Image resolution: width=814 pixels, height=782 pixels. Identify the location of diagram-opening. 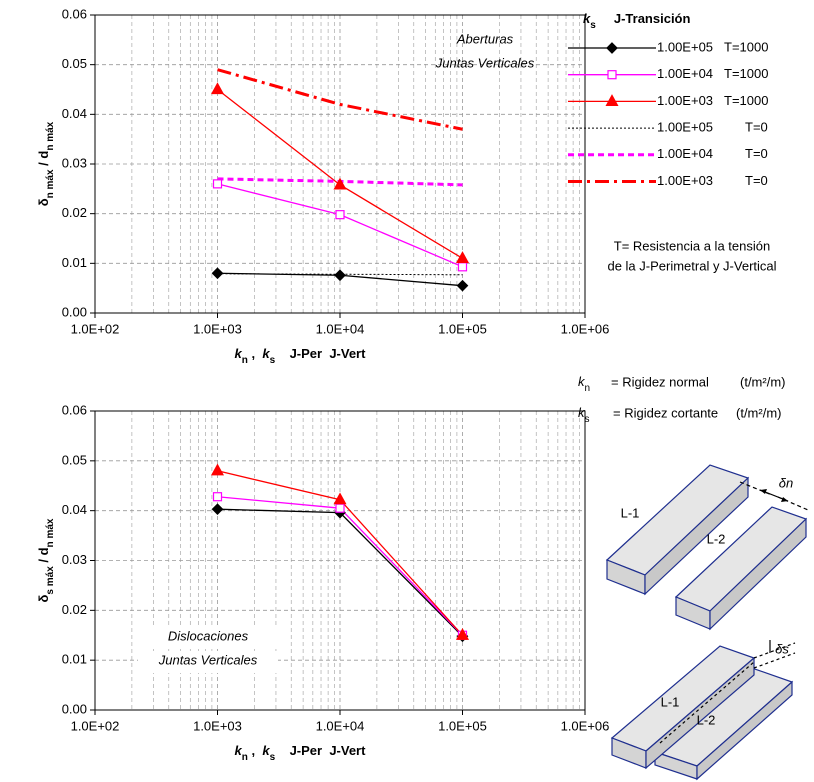
(707, 547).